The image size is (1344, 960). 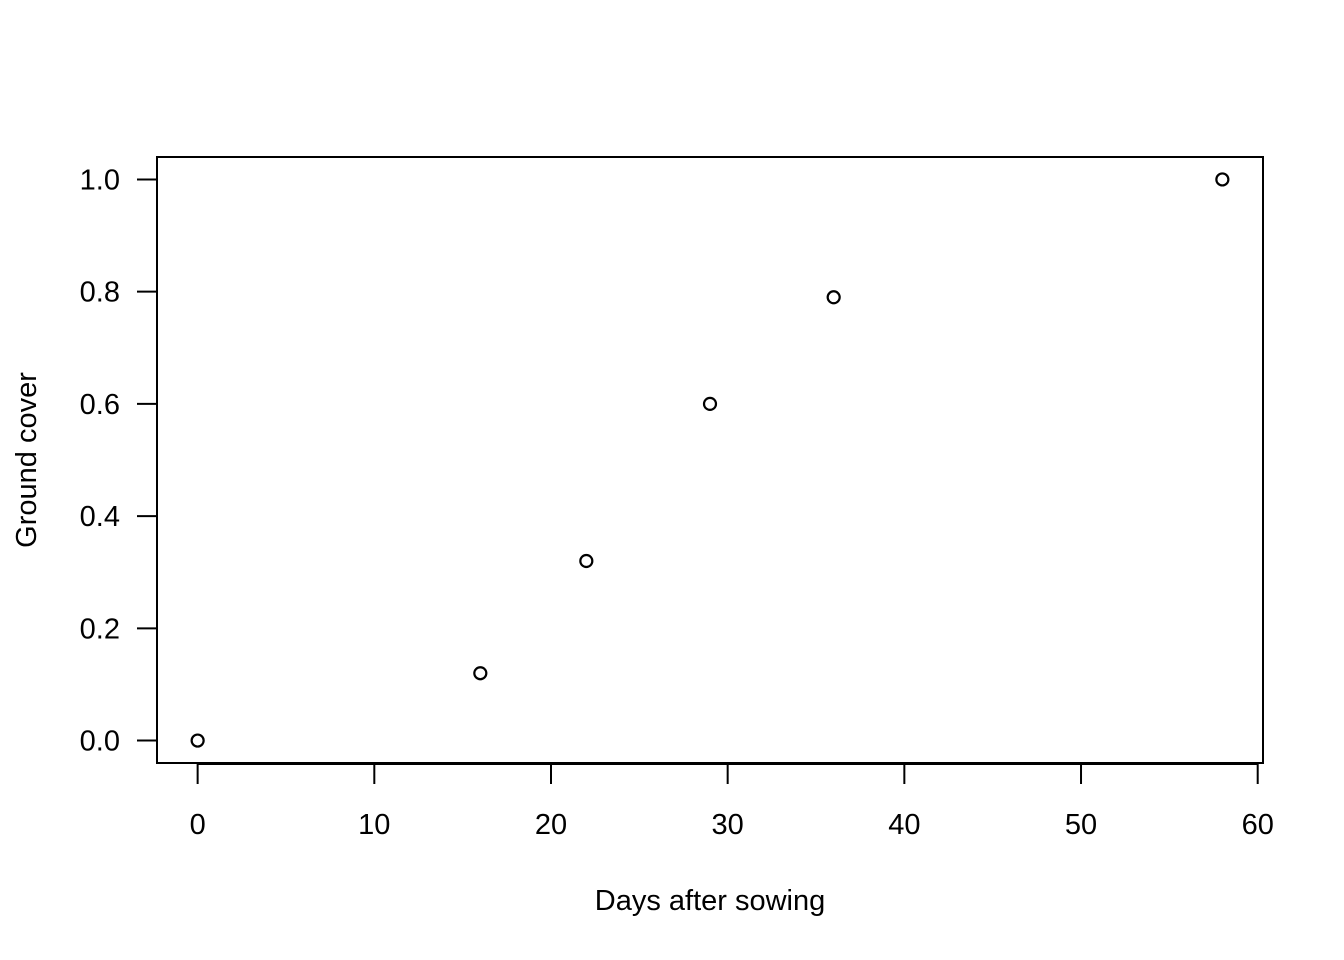 What do you see at coordinates (904, 825) in the screenshot?
I see `x-tick-label: 40` at bounding box center [904, 825].